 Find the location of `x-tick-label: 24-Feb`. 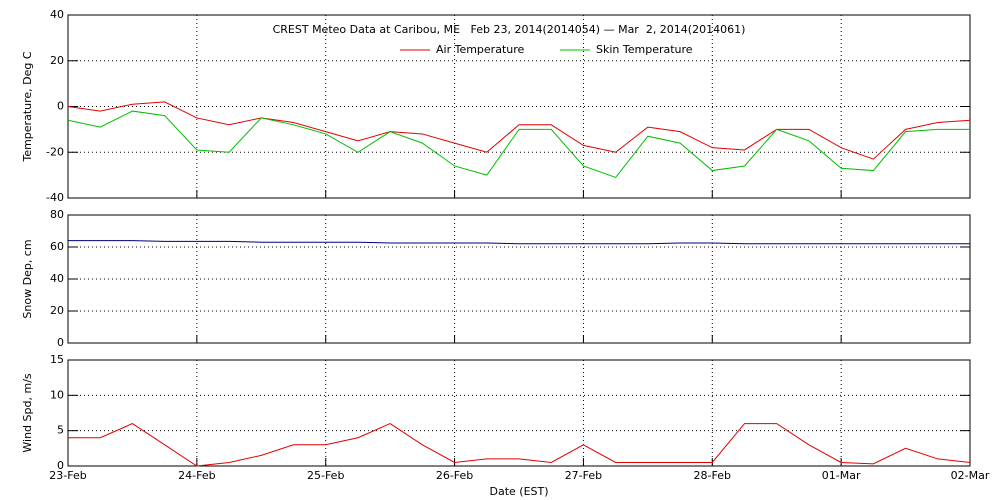

x-tick-label: 24-Feb is located at coordinates (196, 475).